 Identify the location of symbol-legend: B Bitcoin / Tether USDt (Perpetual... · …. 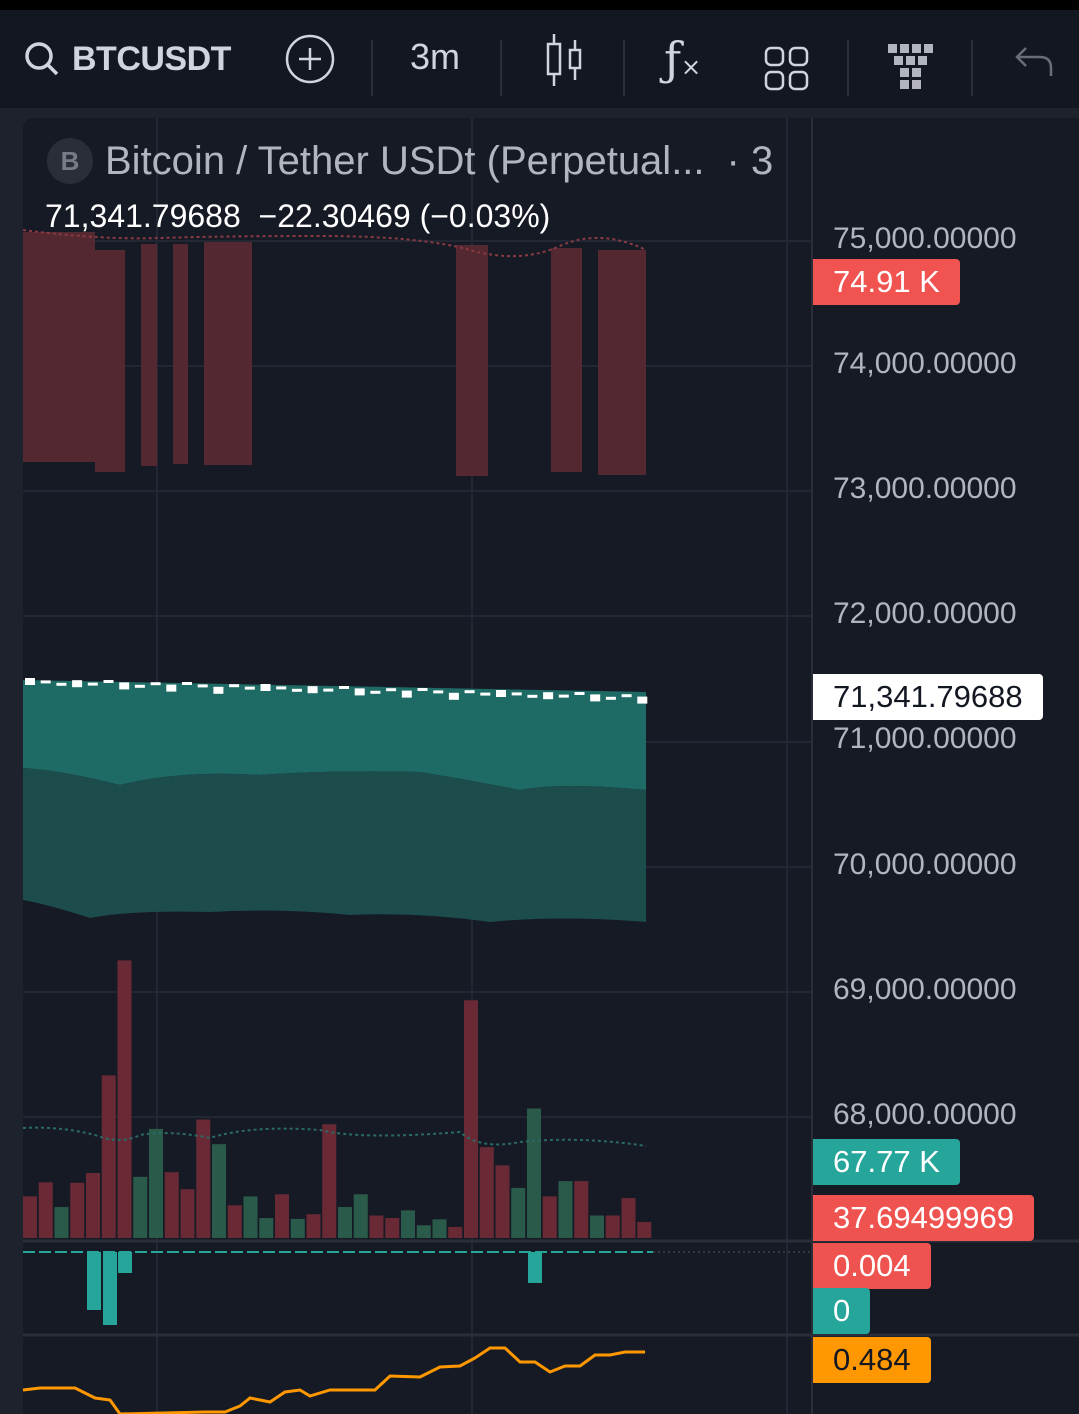
(410, 161).